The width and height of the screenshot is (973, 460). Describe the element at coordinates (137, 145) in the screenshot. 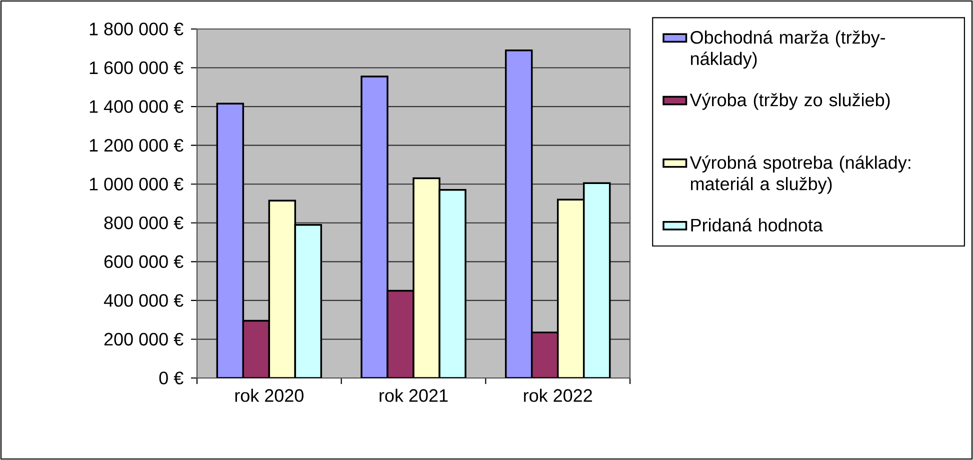

I see `y-tick-label: 1 200 000 €` at that location.